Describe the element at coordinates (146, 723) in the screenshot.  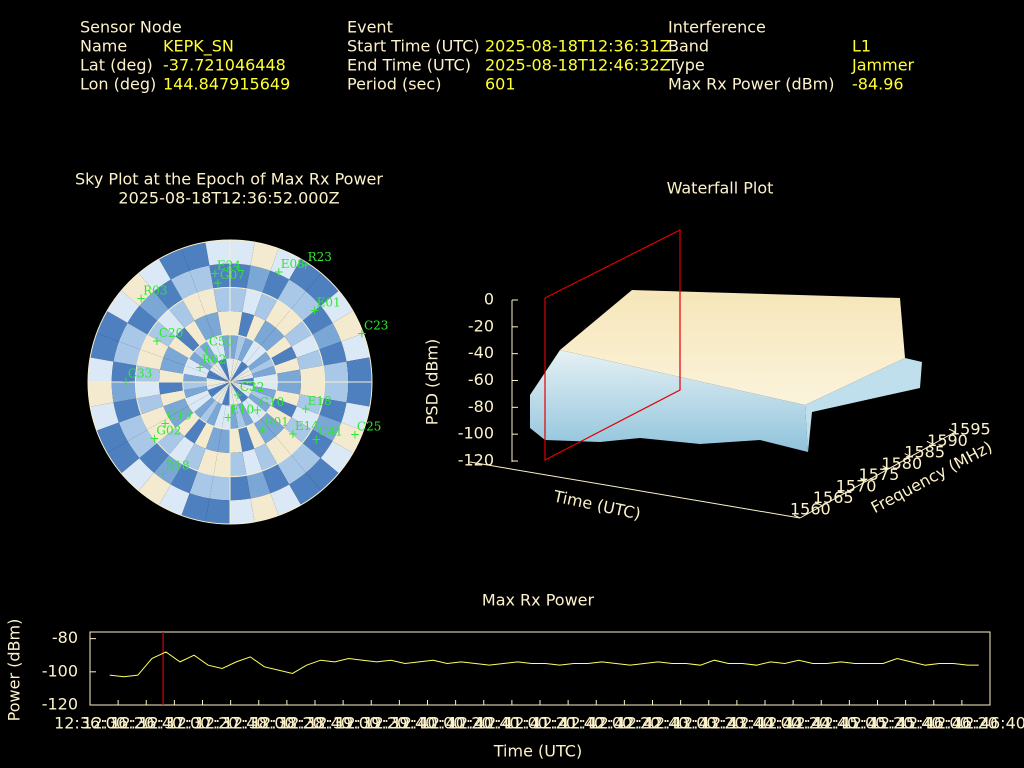
I see `x-tick-label: 12:36:40` at that location.